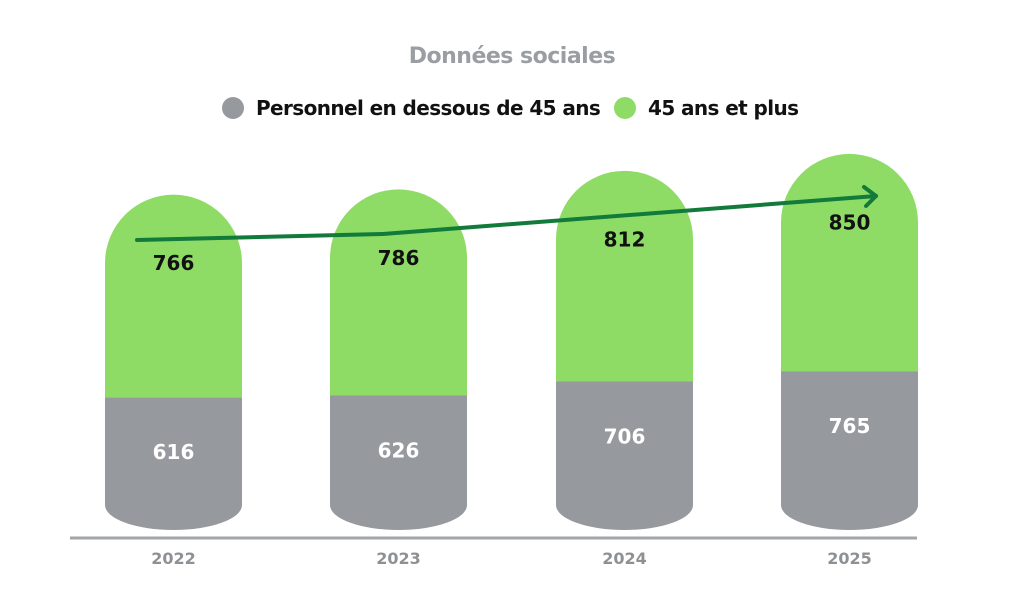 Image resolution: width=1024 pixels, height=614 pixels. Describe the element at coordinates (870, 196) in the screenshot. I see `trend-arrow-head-icon` at that location.